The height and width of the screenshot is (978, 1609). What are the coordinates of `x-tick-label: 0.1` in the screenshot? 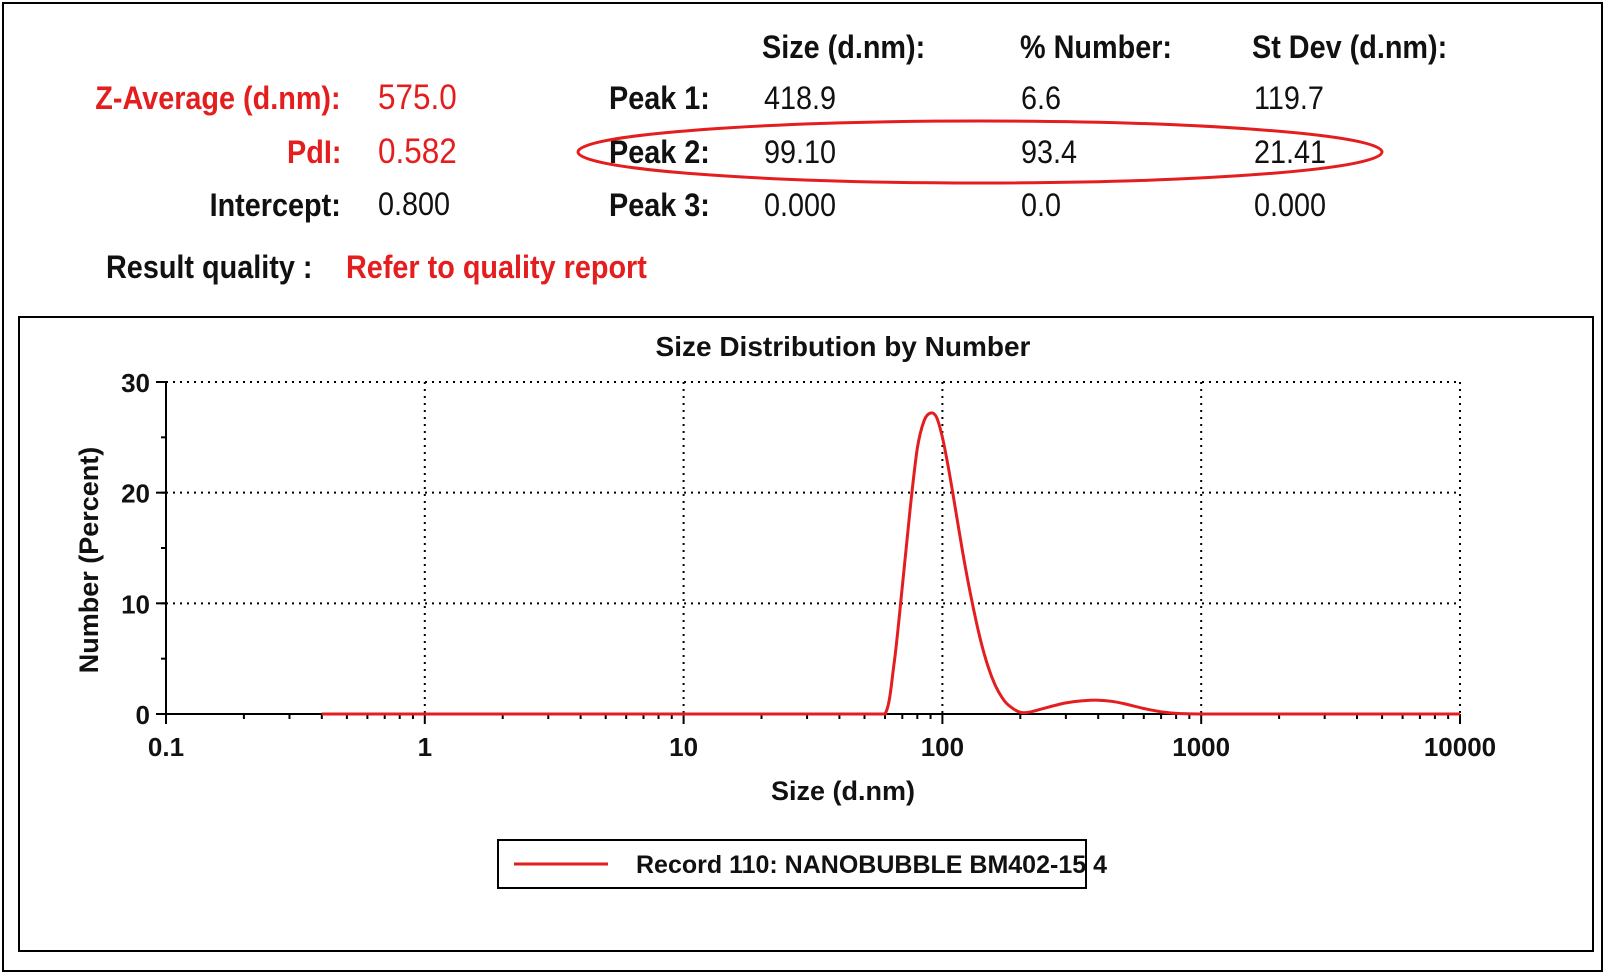 It's located at (166, 747).